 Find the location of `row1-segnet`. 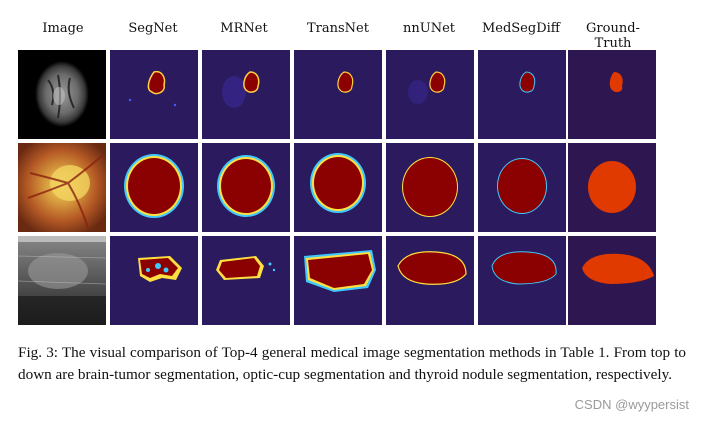

row1-segnet is located at coordinates (154, 94).